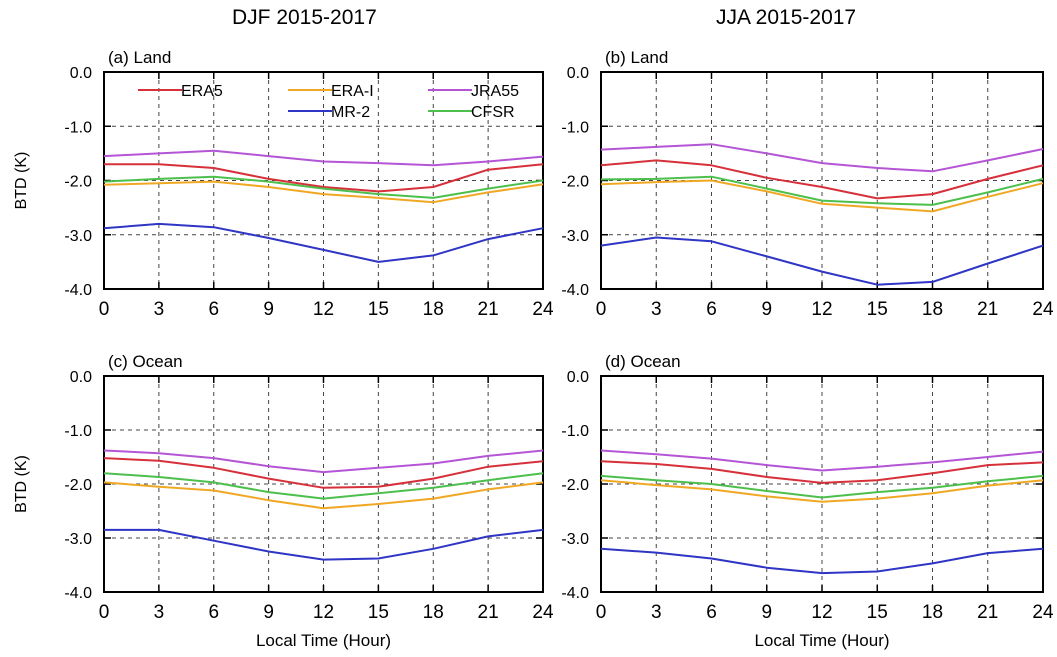  What do you see at coordinates (786, 17) in the screenshot?
I see `column-title-jja: JJA 2015-2017` at bounding box center [786, 17].